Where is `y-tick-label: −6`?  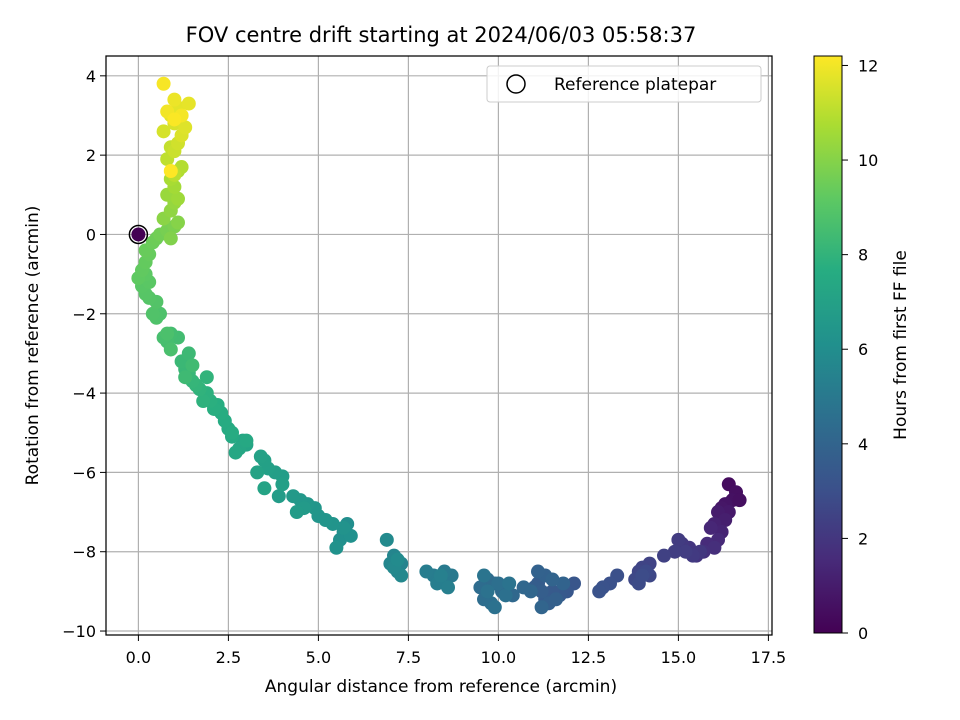 y-tick-label: −6 is located at coordinates (84, 472).